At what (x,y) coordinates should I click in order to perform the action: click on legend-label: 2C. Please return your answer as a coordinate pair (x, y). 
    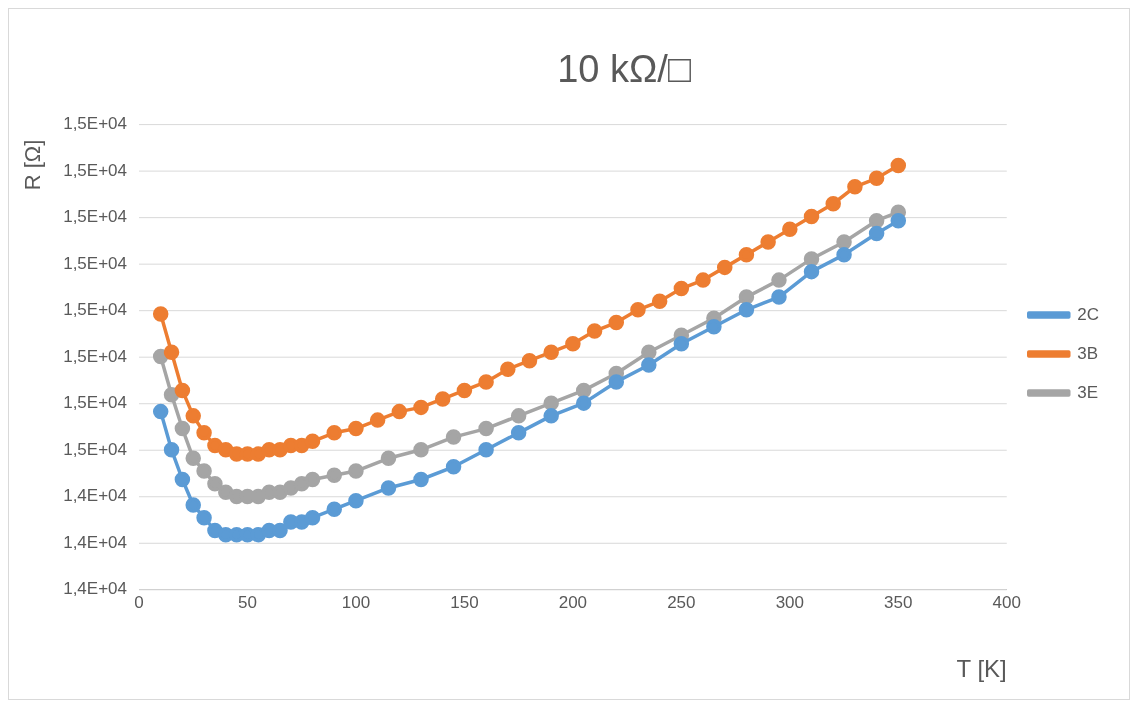
    Looking at the image, I should click on (1088, 314).